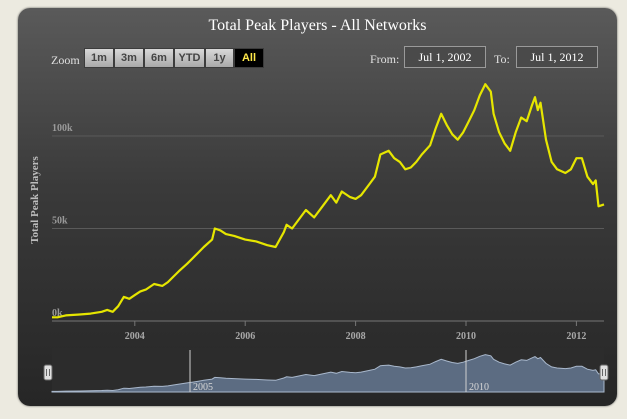 This screenshot has height=419, width=627. Describe the element at coordinates (328, 331) in the screenshot. I see `x-axis-ticks: 2004 2006 2008 2010 2012` at that location.